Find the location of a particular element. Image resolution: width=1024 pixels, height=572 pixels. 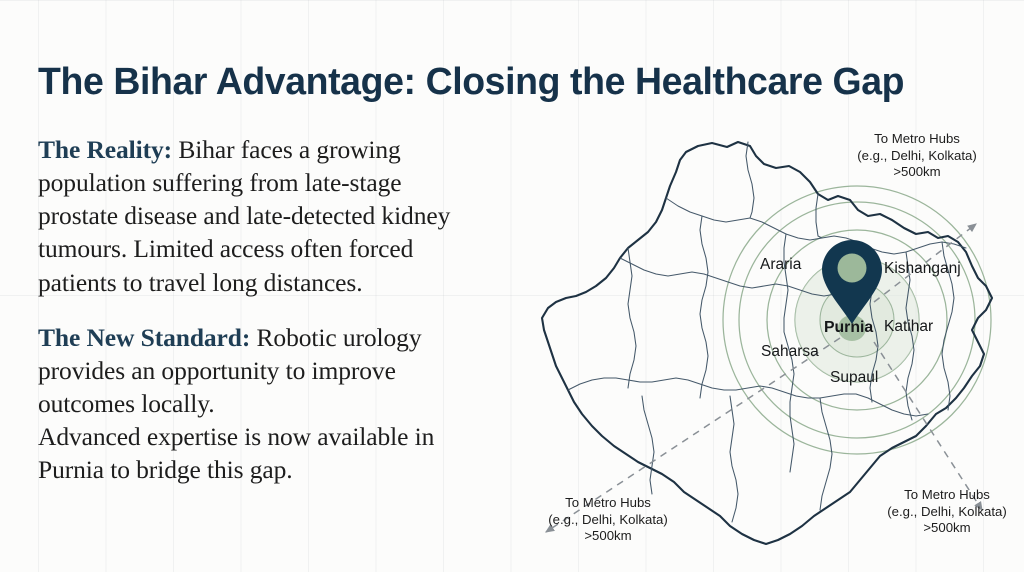

map-label-katihar: Katihar is located at coordinates (909, 326).